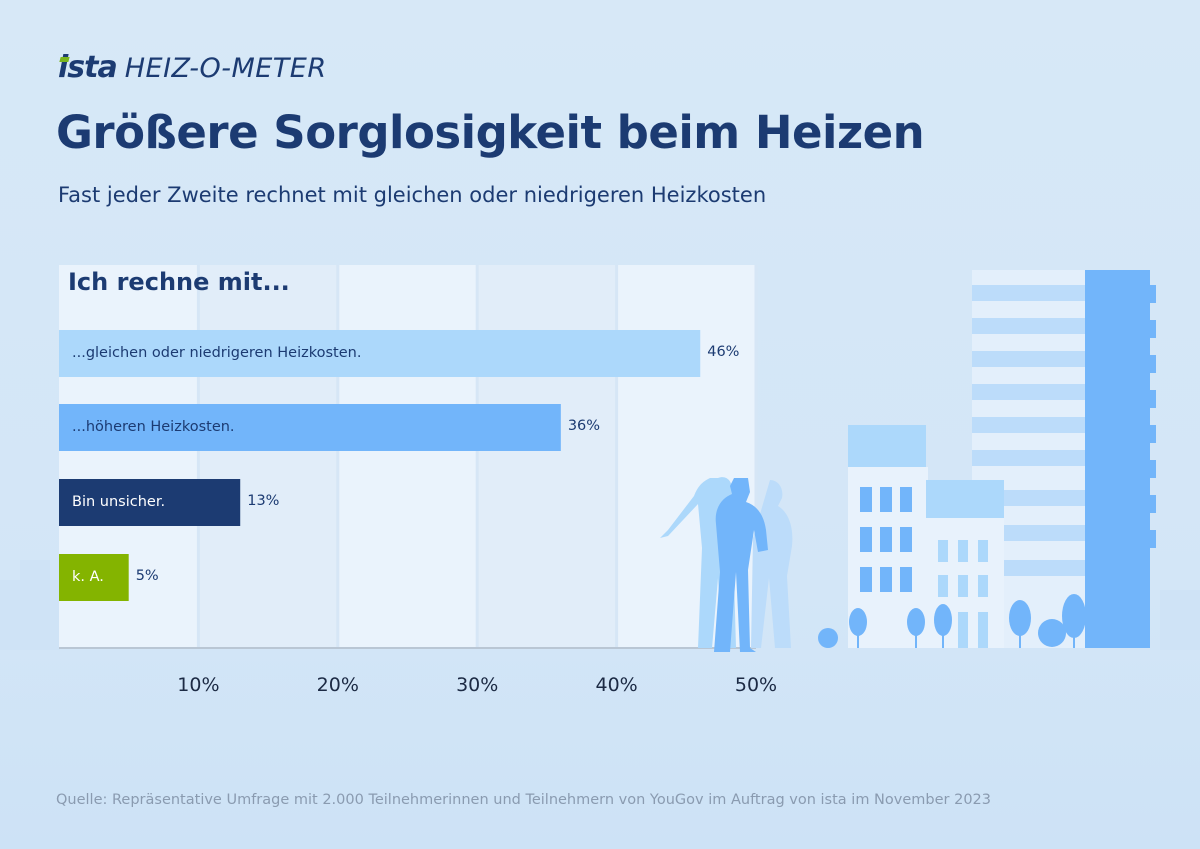 The width and height of the screenshot is (1200, 849). What do you see at coordinates (263, 501) in the screenshot?
I see `bar-value-label: 13%` at bounding box center [263, 501].